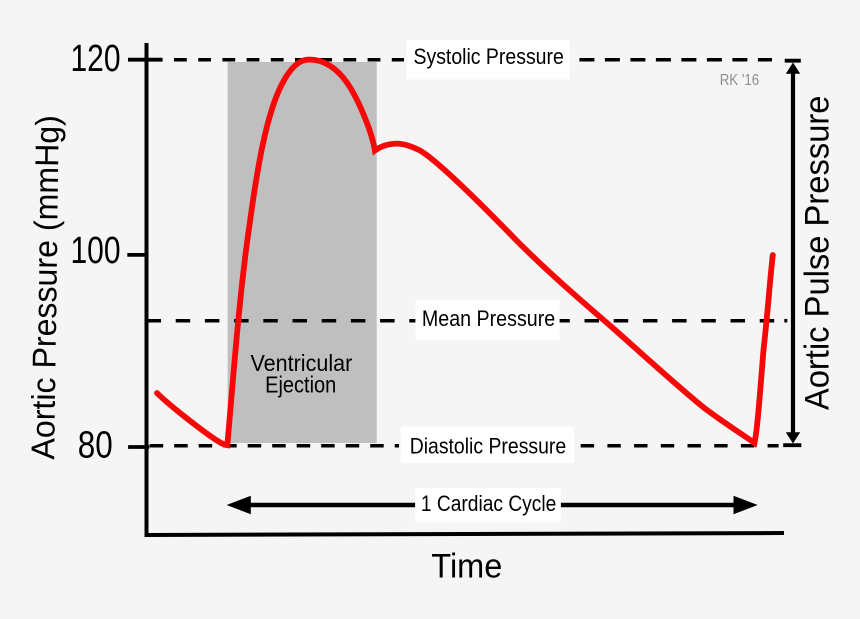  What do you see at coordinates (488, 503) in the screenshot?
I see `svg-text: 1 Cardiac Cycle` at bounding box center [488, 503].